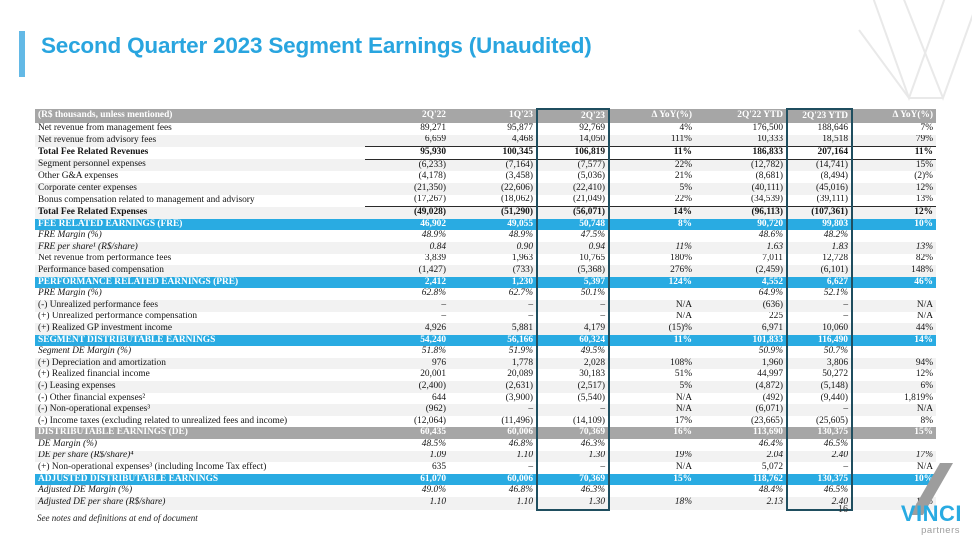  I want to click on cell: (1,427), so click(407, 271).